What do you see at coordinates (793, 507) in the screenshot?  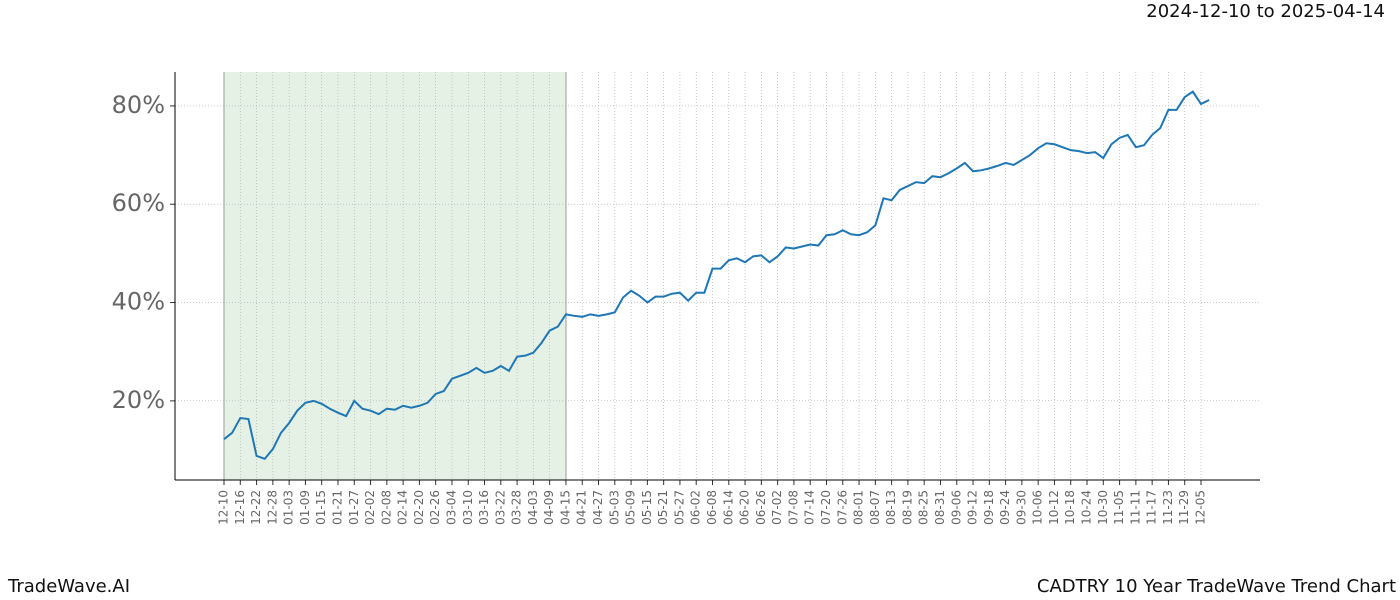 I see `x-tick-label: 07-08` at bounding box center [793, 507].